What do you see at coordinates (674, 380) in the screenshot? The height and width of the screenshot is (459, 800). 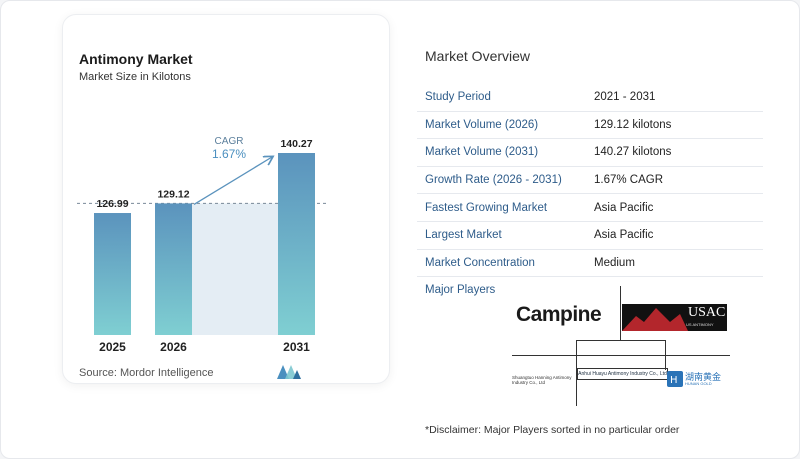 I see `svg-text: H` at bounding box center [674, 380].